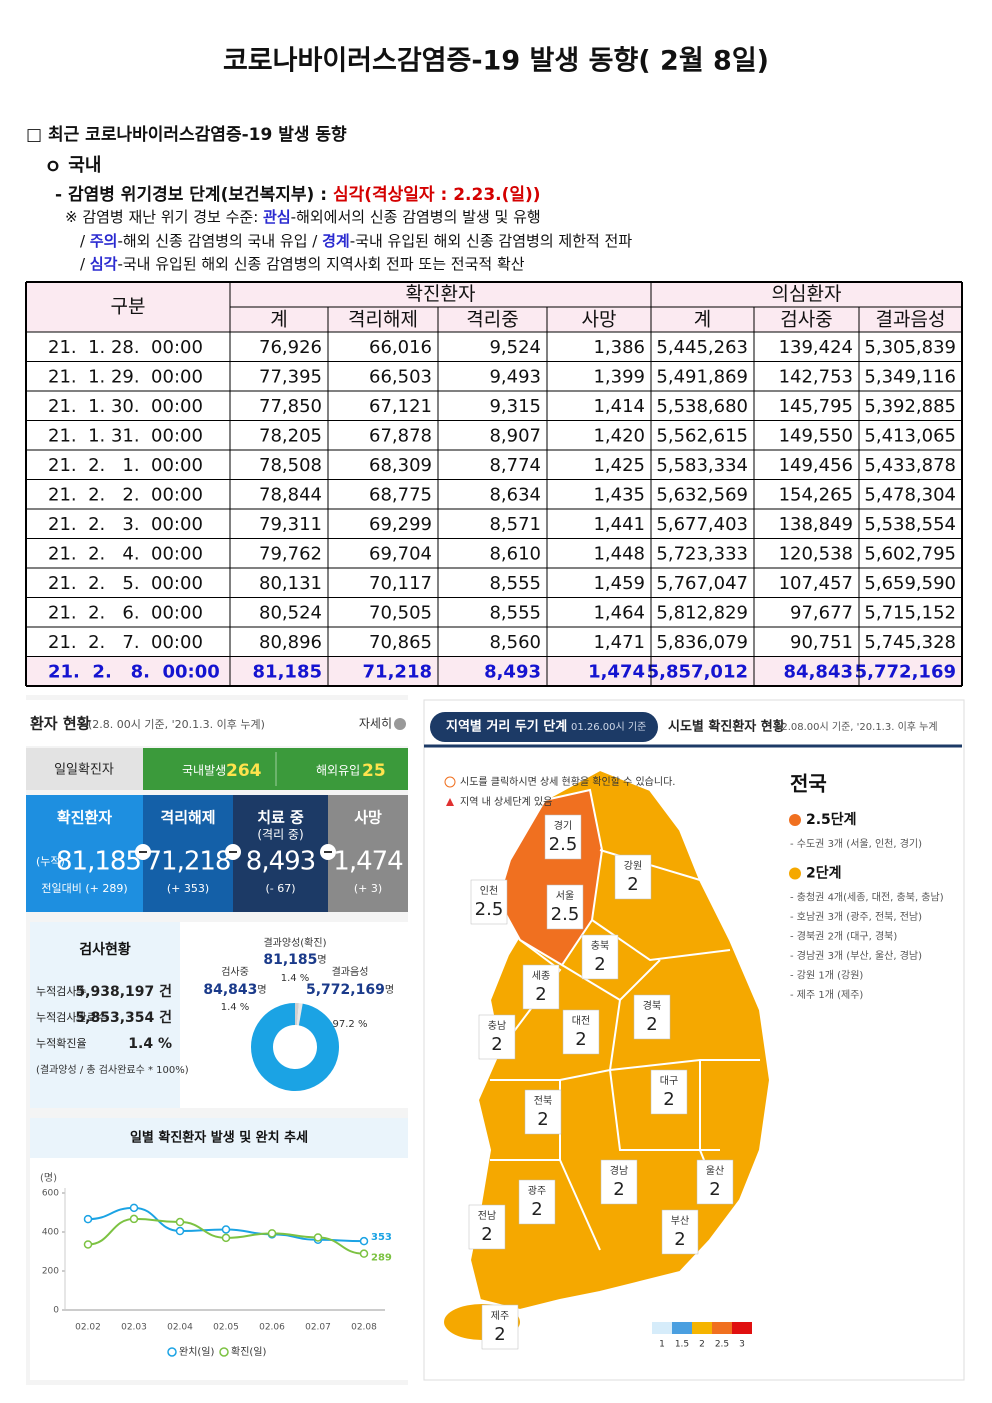 The width and height of the screenshot is (992, 1403). Describe the element at coordinates (112, 1070) in the screenshot. I see `tests-note: (결과양성 / 총 검사완료수 * 100%)` at that location.